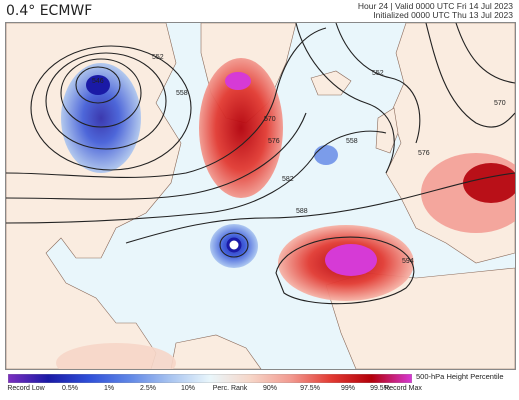 This screenshot has width=519, height=400. I want to click on hudson-low-core, so click(98, 85).